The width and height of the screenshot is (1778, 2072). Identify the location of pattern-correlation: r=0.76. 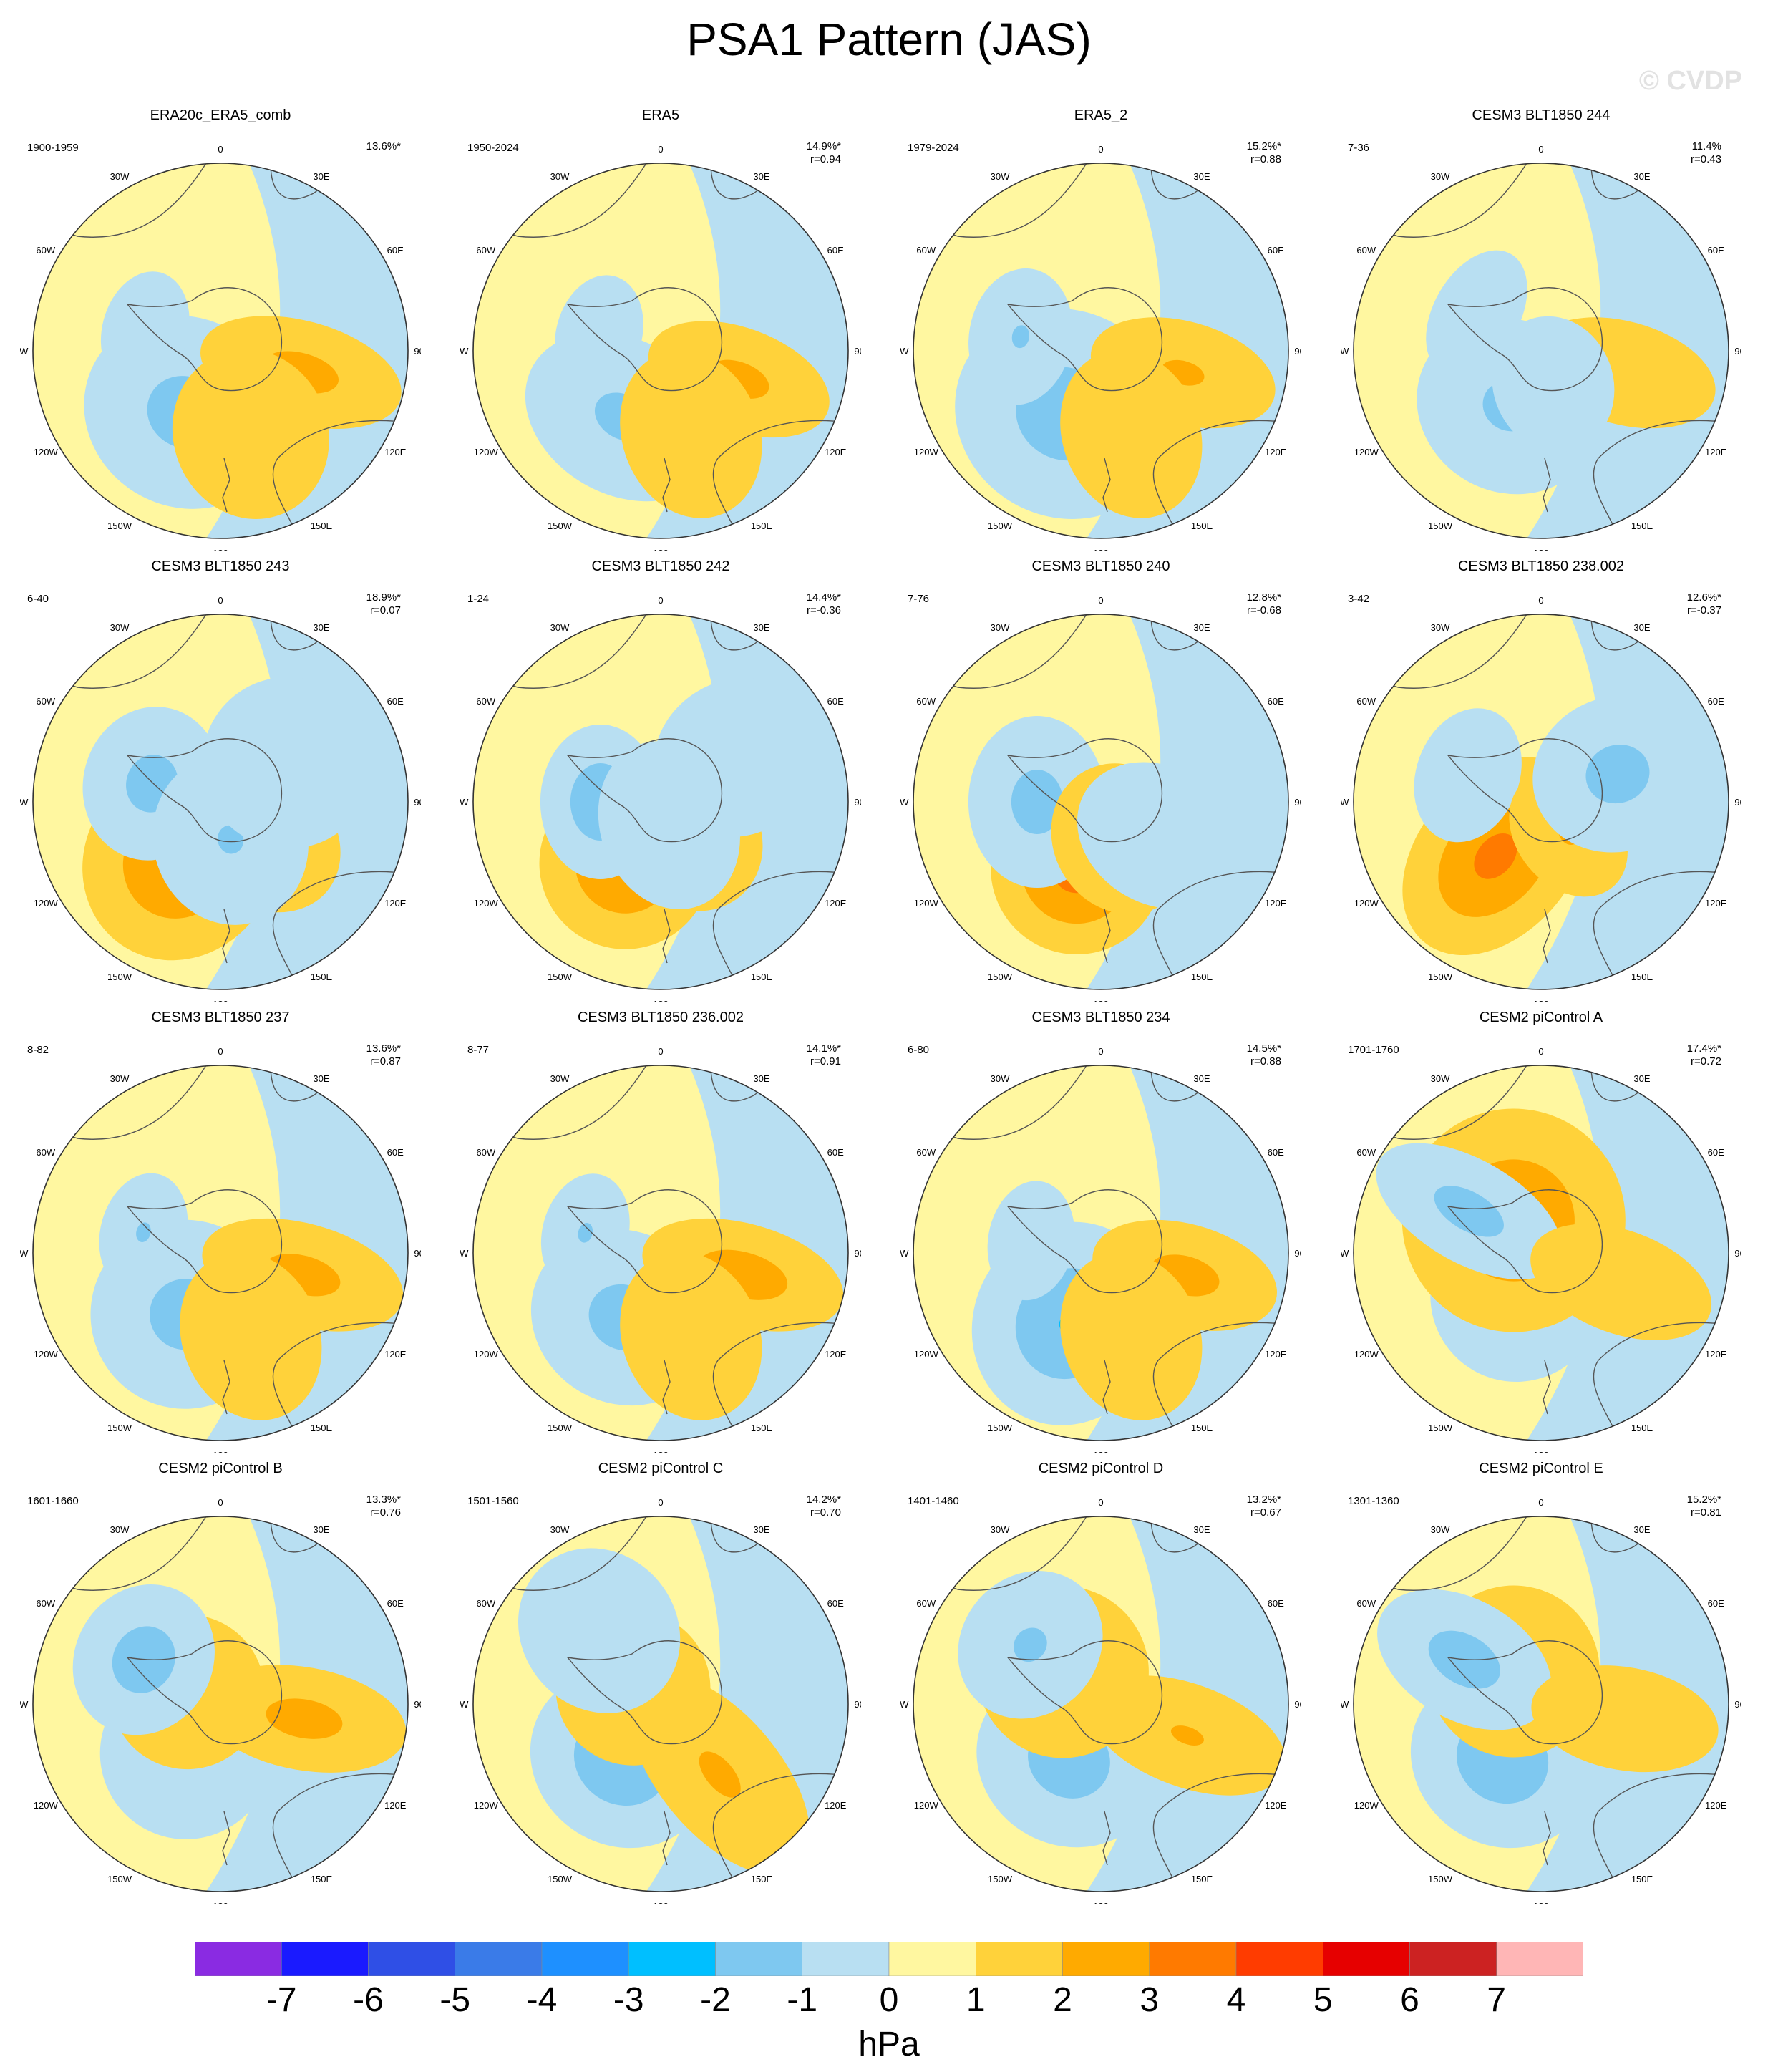
(385, 1512).